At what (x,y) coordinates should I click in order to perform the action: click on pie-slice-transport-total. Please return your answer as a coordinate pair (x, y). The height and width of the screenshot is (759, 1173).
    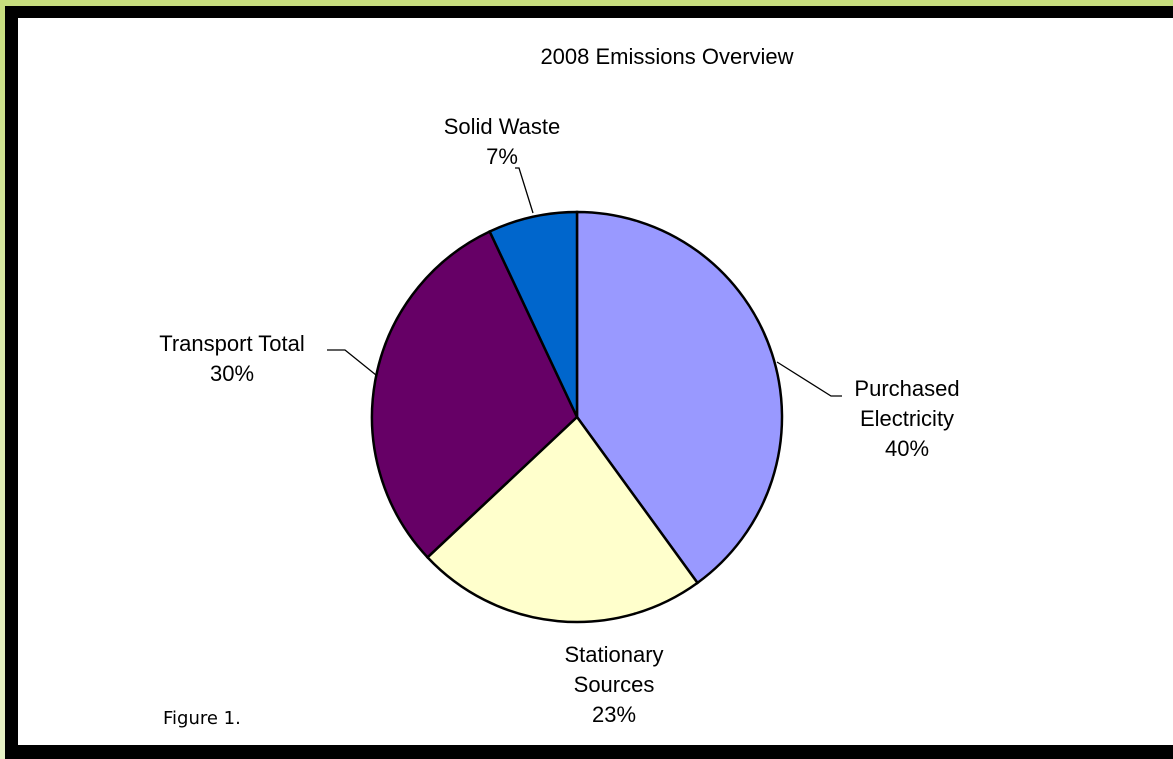
    Looking at the image, I should click on (474, 394).